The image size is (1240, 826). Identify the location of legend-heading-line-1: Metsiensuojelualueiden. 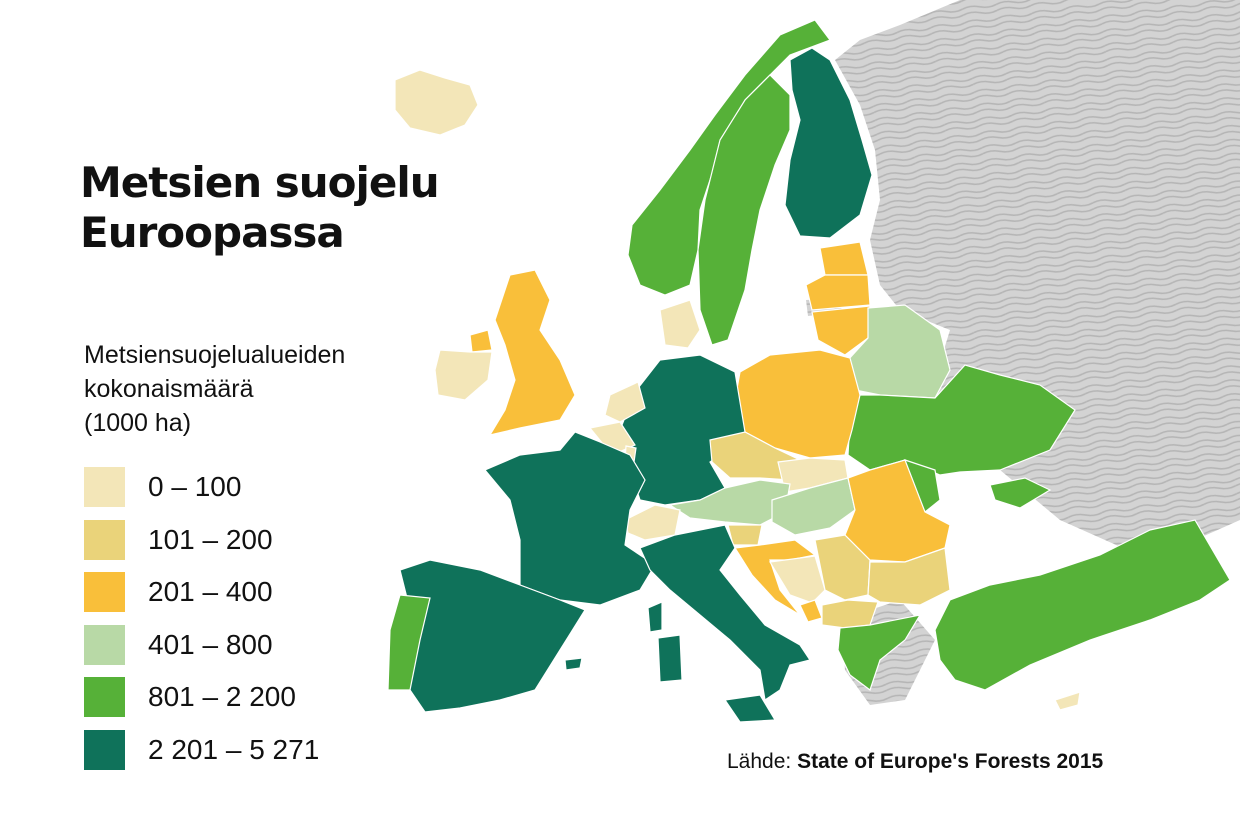
(215, 355).